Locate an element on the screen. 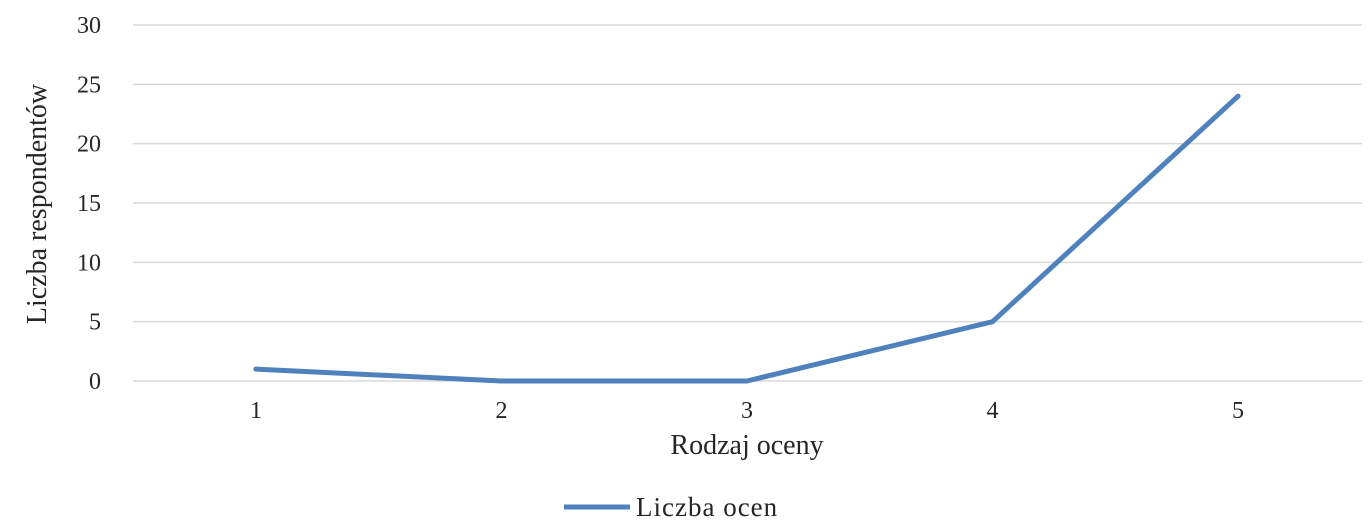 This screenshot has width=1372, height=520. y-tick-label: 10 is located at coordinates (89, 263).